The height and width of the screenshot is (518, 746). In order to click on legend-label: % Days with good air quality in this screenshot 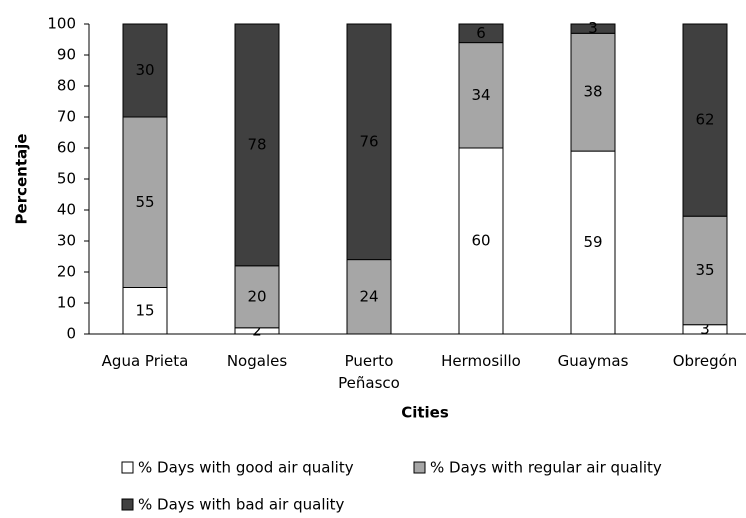, I will do `click(246, 468)`.